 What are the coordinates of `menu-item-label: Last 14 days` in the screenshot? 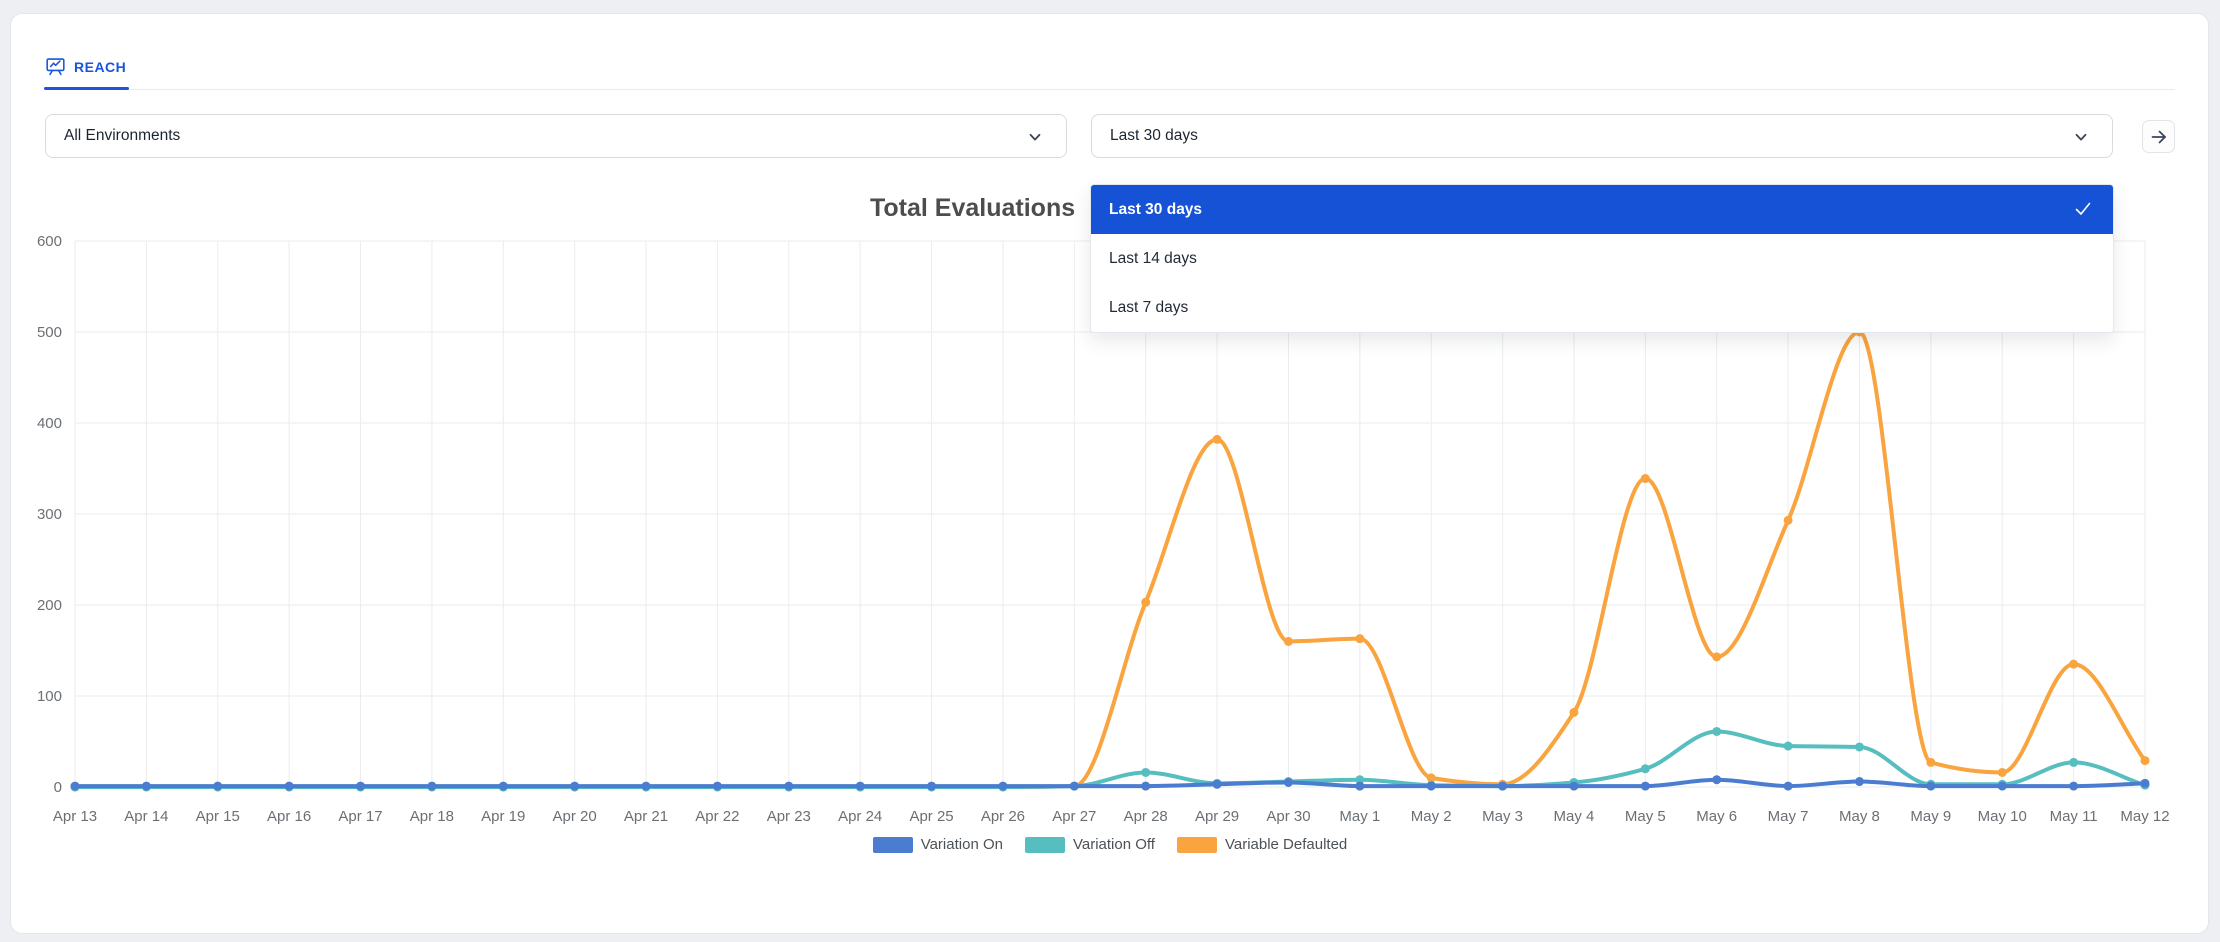 It's located at (1153, 258).